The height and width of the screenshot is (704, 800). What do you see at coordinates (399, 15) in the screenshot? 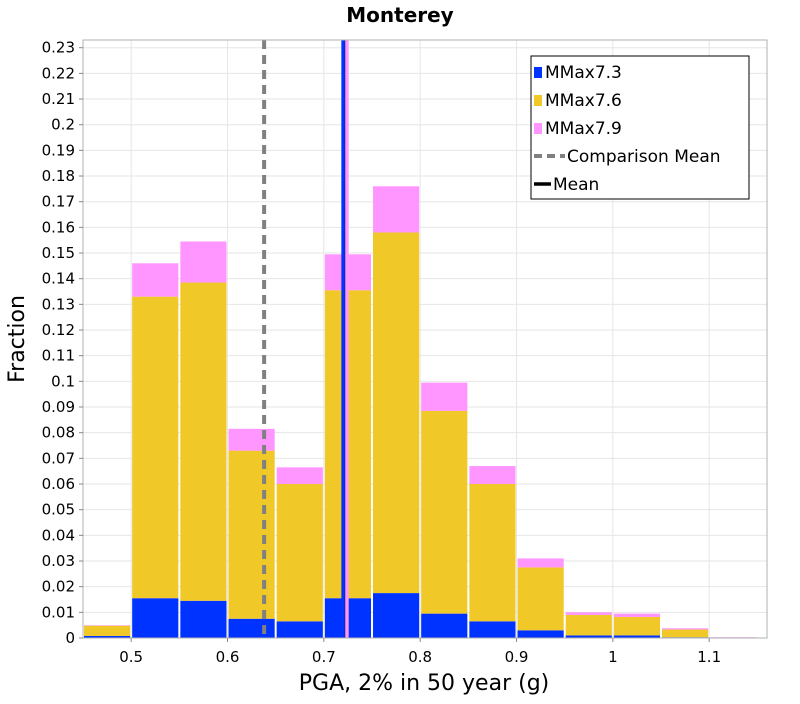
I see `chart-title: Monterey` at bounding box center [399, 15].